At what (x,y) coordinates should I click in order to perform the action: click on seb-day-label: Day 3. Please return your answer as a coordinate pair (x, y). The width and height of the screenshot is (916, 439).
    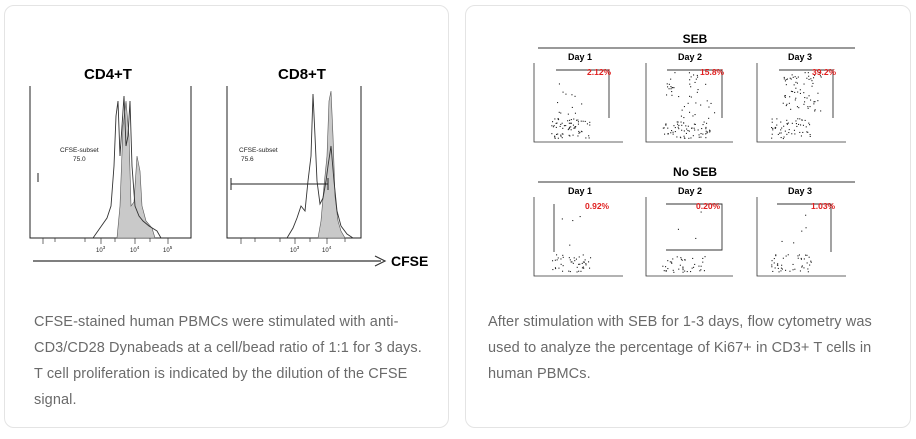
    Looking at the image, I should click on (800, 57).